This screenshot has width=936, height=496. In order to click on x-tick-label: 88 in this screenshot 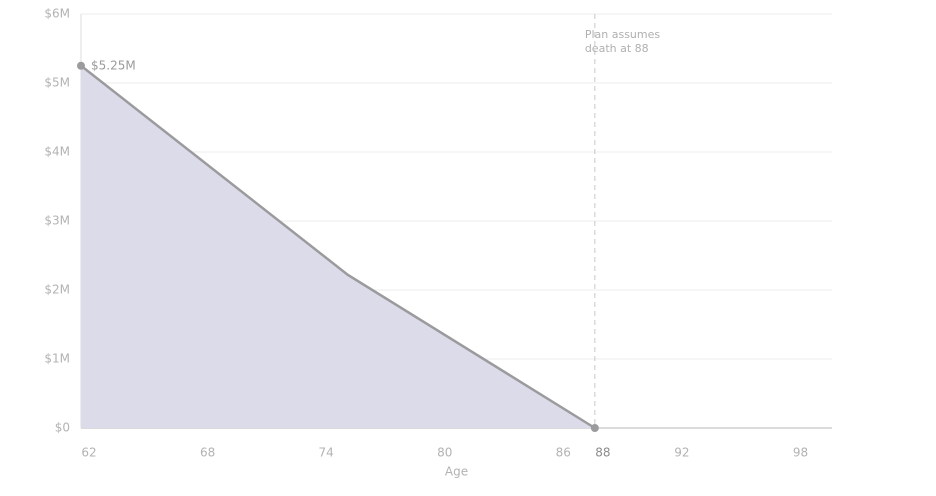, I will do `click(602, 453)`.